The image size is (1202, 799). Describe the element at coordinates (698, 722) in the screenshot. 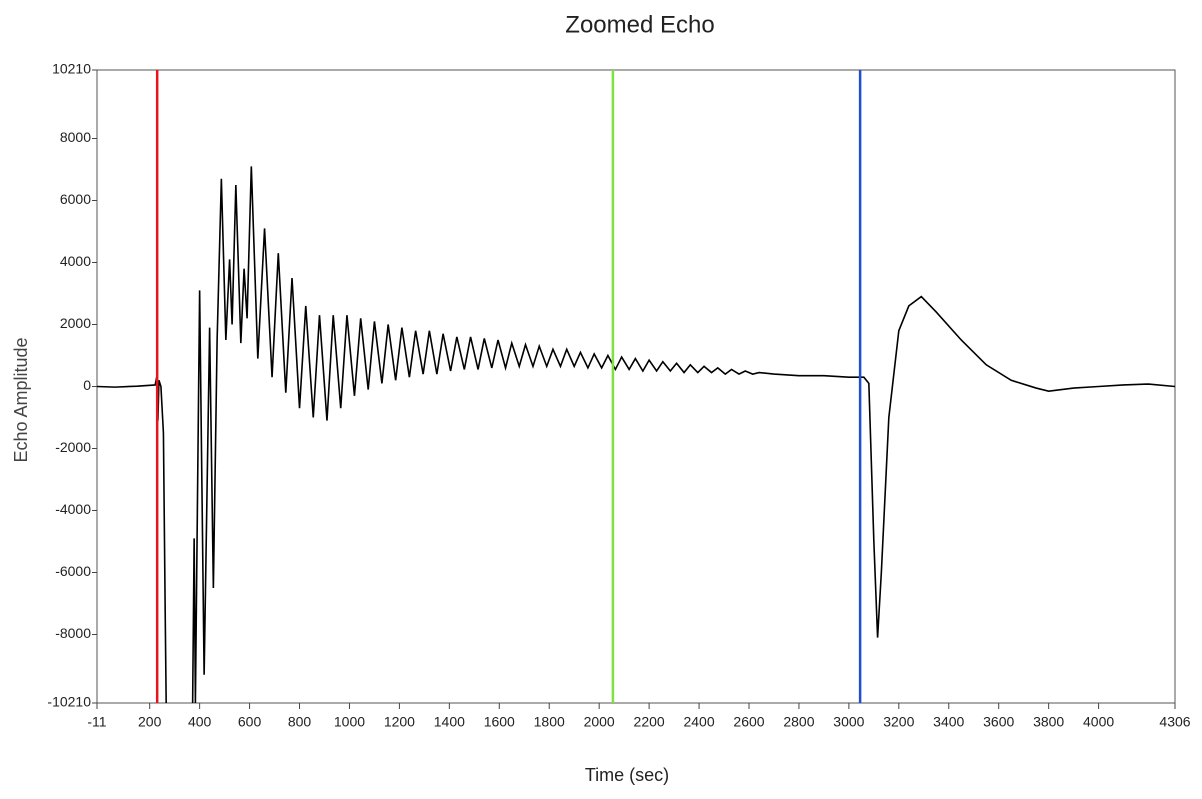

I see `x-tick-label: 2400` at that location.